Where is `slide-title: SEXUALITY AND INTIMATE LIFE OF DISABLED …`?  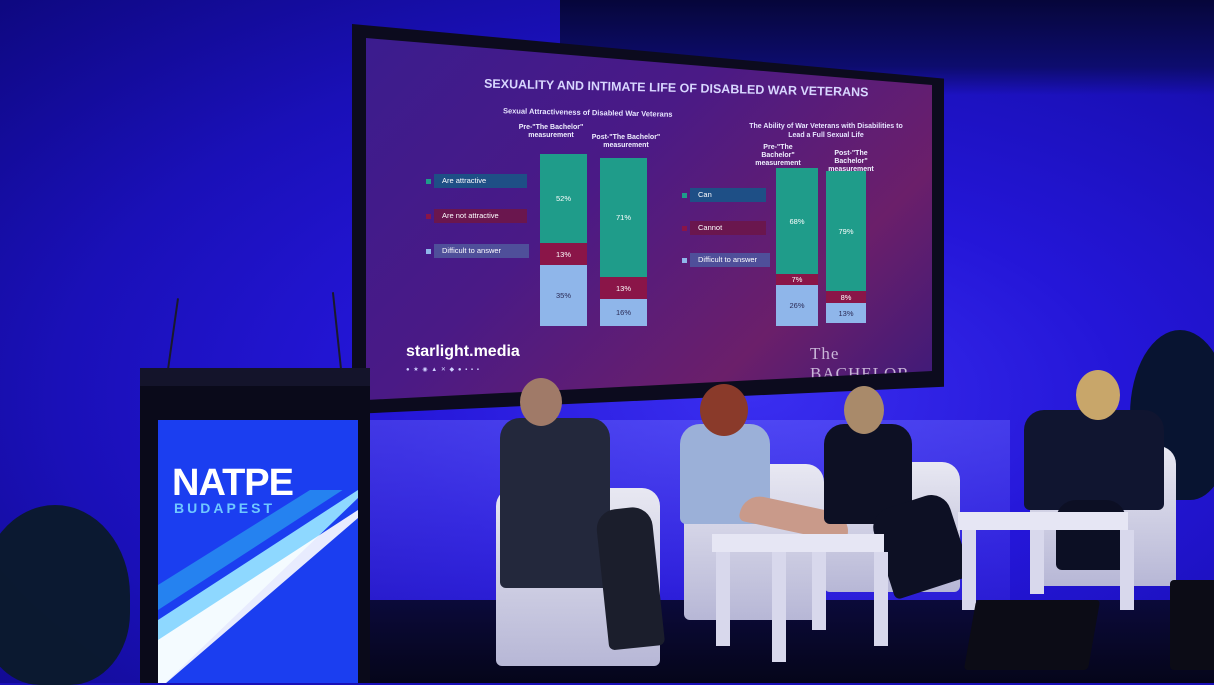 slide-title: SEXUALITY AND INTIMATE LIFE OF DISABLED … is located at coordinates (676, 88).